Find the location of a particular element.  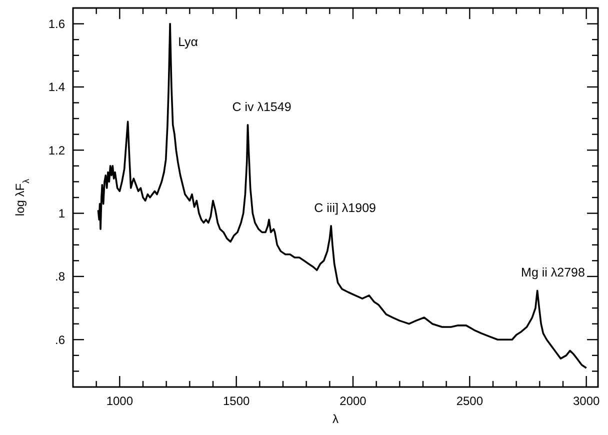

y-tick-label: .8 is located at coordinates (60, 277).